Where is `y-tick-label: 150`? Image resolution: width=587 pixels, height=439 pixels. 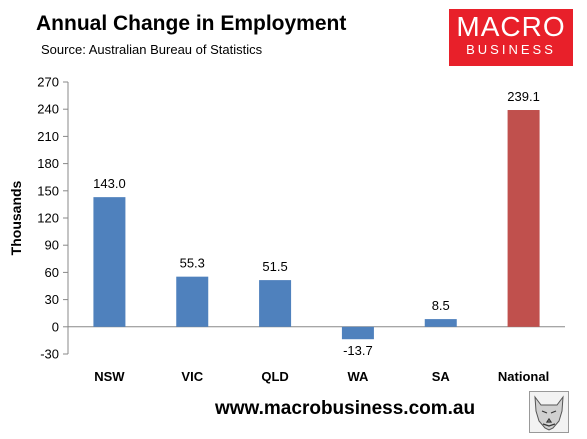 y-tick-label: 150 is located at coordinates (48, 190).